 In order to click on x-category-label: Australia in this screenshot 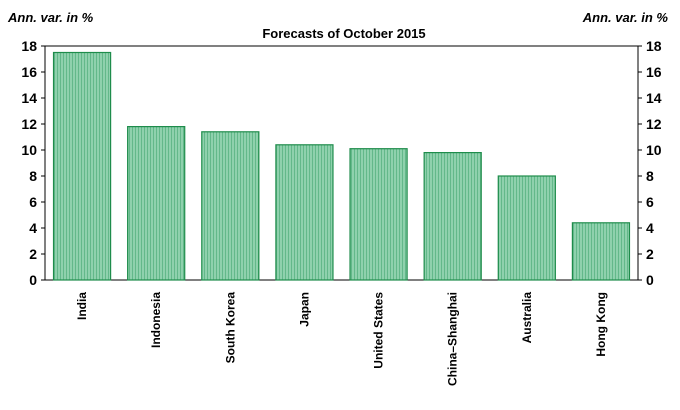, I will do `click(527, 318)`.